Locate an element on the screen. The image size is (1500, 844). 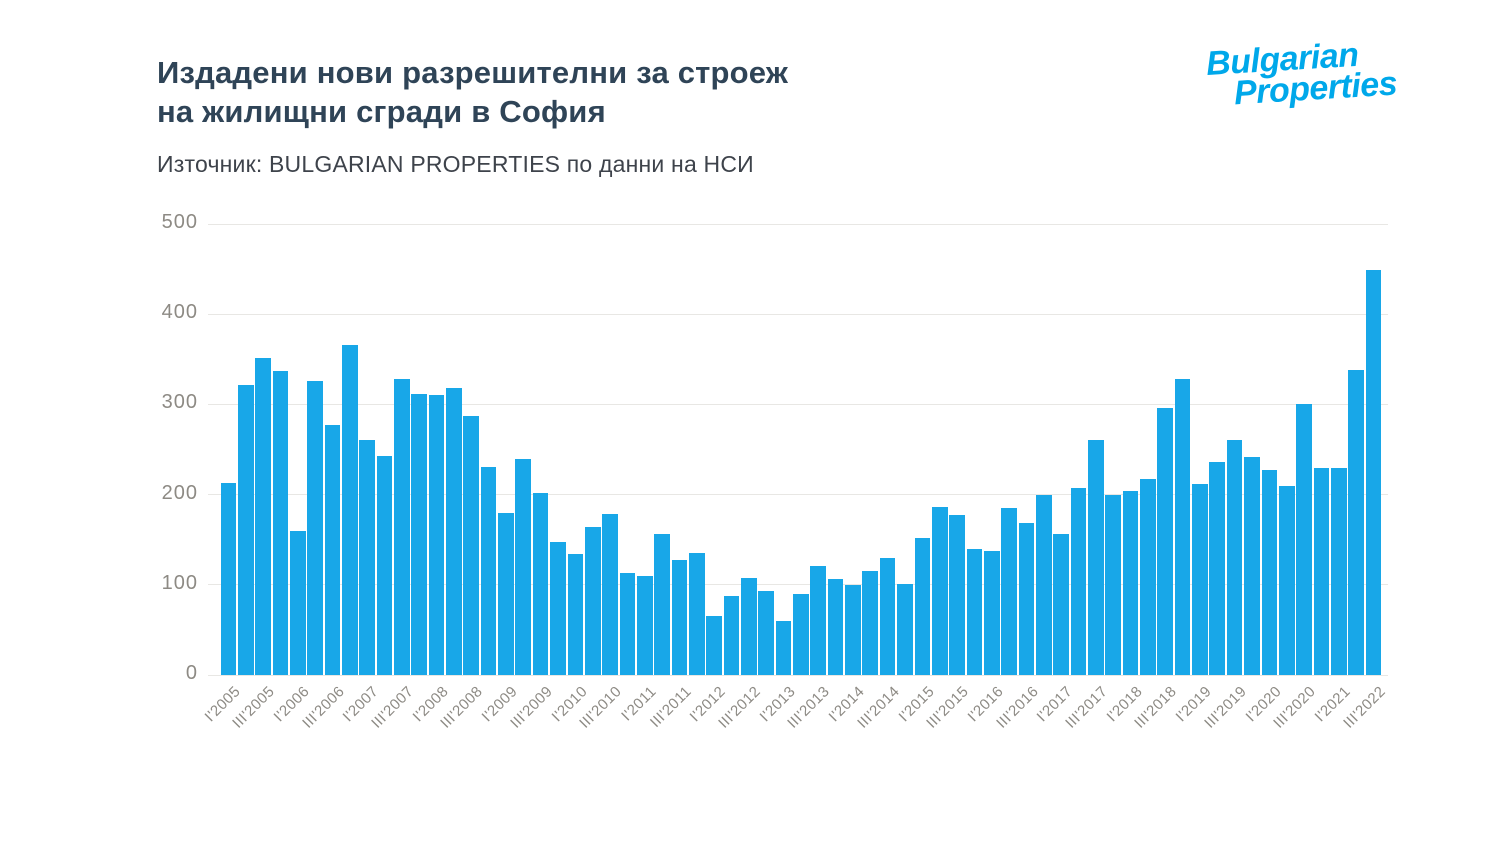
y-tick-label: 500 is located at coordinates (179, 222).